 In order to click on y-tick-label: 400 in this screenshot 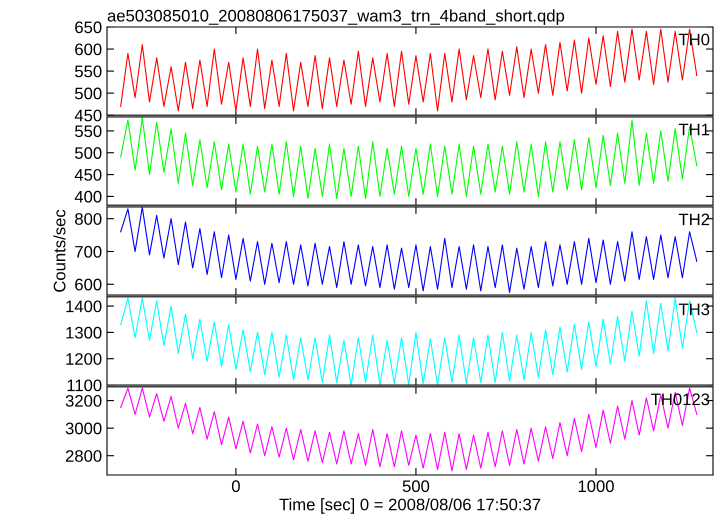, I will do `click(88, 196)`.